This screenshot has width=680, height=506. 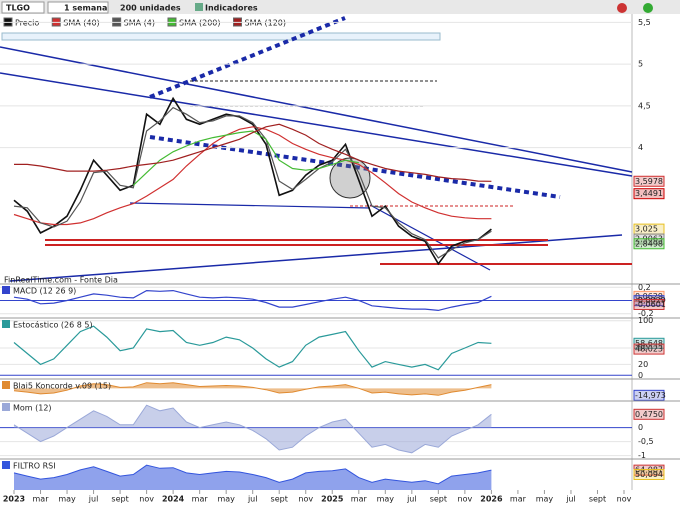 I want to click on watermark: FinRealTime.com - Fonte Dia, so click(x=61, y=280).